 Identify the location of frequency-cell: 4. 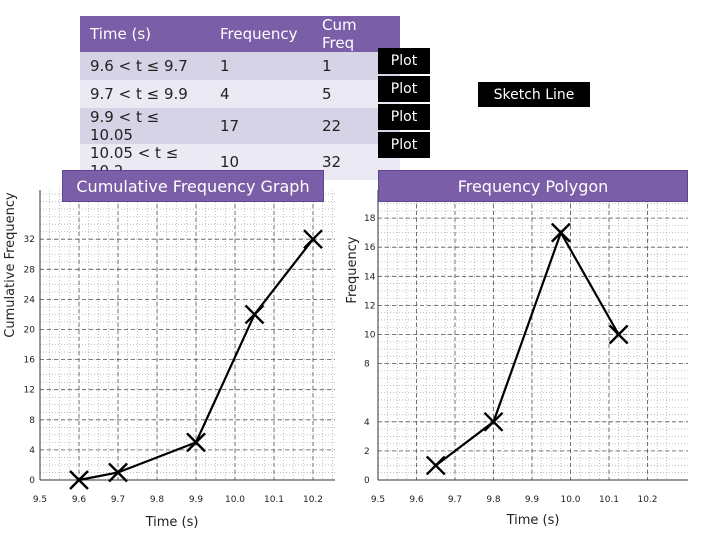
(261, 94).